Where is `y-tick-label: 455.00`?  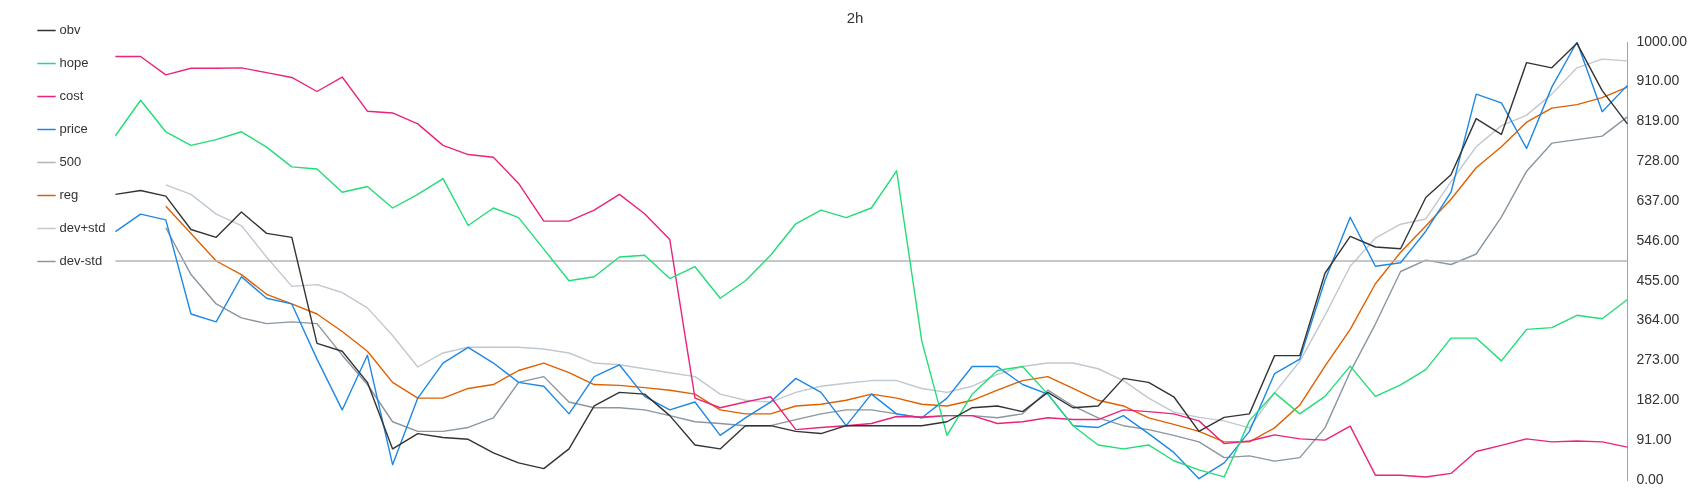 y-tick-label: 455.00 is located at coordinates (1658, 279).